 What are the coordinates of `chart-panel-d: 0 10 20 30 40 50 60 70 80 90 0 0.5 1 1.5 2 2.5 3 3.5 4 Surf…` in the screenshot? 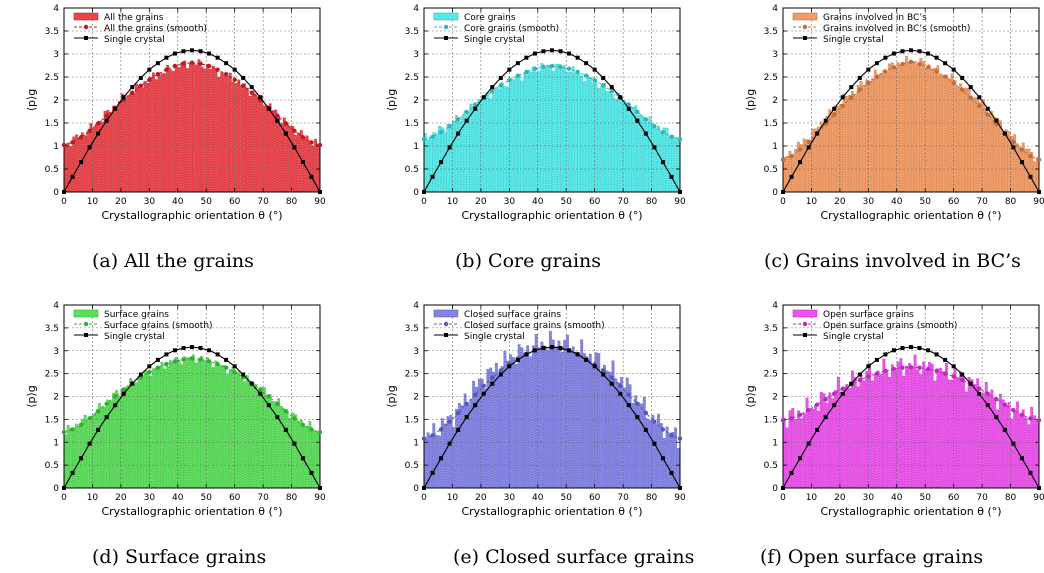 It's located at (175, 409).